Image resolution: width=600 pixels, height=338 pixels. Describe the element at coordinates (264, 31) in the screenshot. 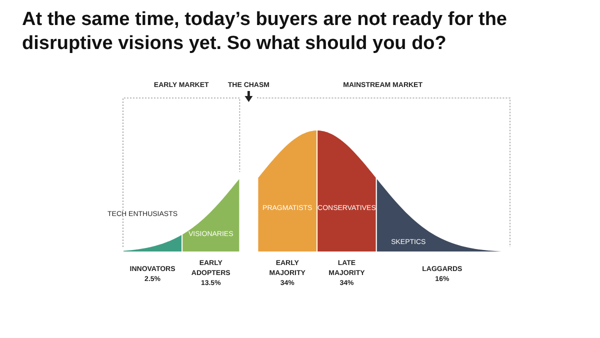

I see `text: At the same time, today’s buyers are not ready for the disruptive visions yet. So what should you do?` at that location.